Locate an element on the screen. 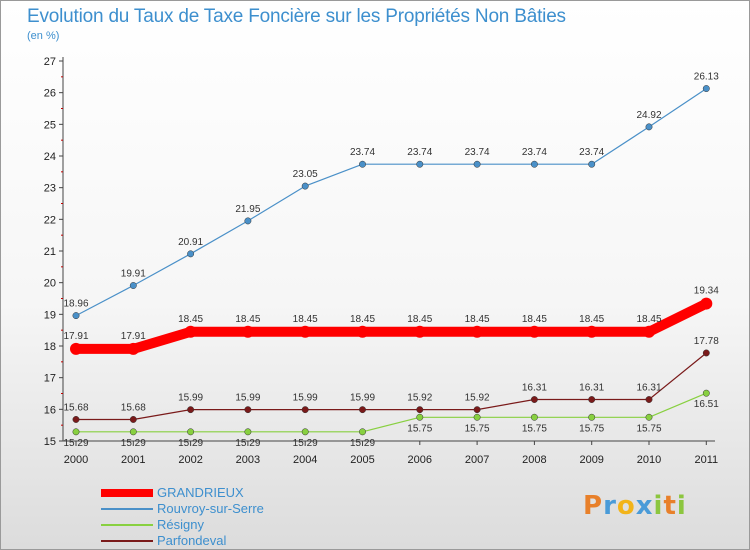 This screenshot has width=750, height=550. unit-label: (en %) is located at coordinates (43, 36).